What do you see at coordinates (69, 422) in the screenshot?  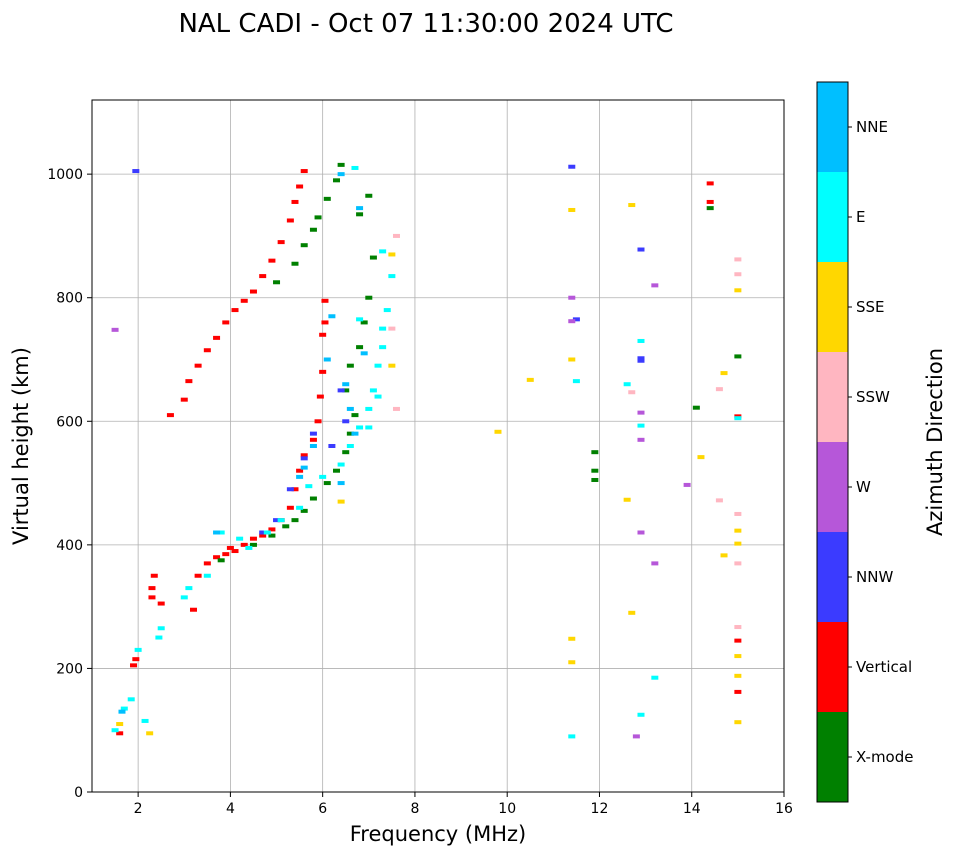 I see `y-tick-label: 600` at bounding box center [69, 422].